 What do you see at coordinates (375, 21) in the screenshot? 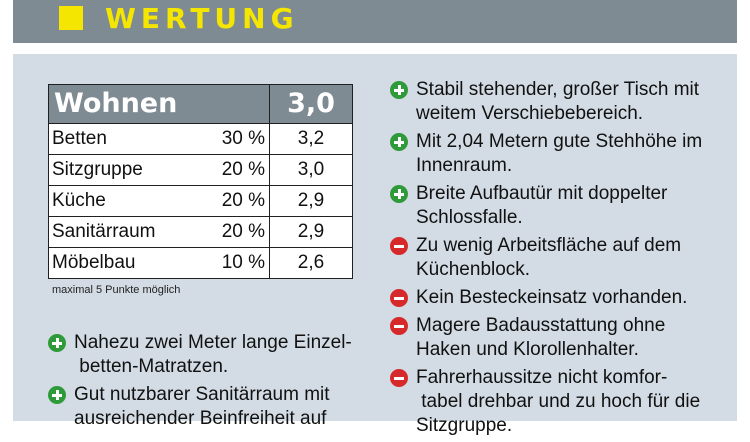
I see `section-header: WERTUNG` at bounding box center [375, 21].